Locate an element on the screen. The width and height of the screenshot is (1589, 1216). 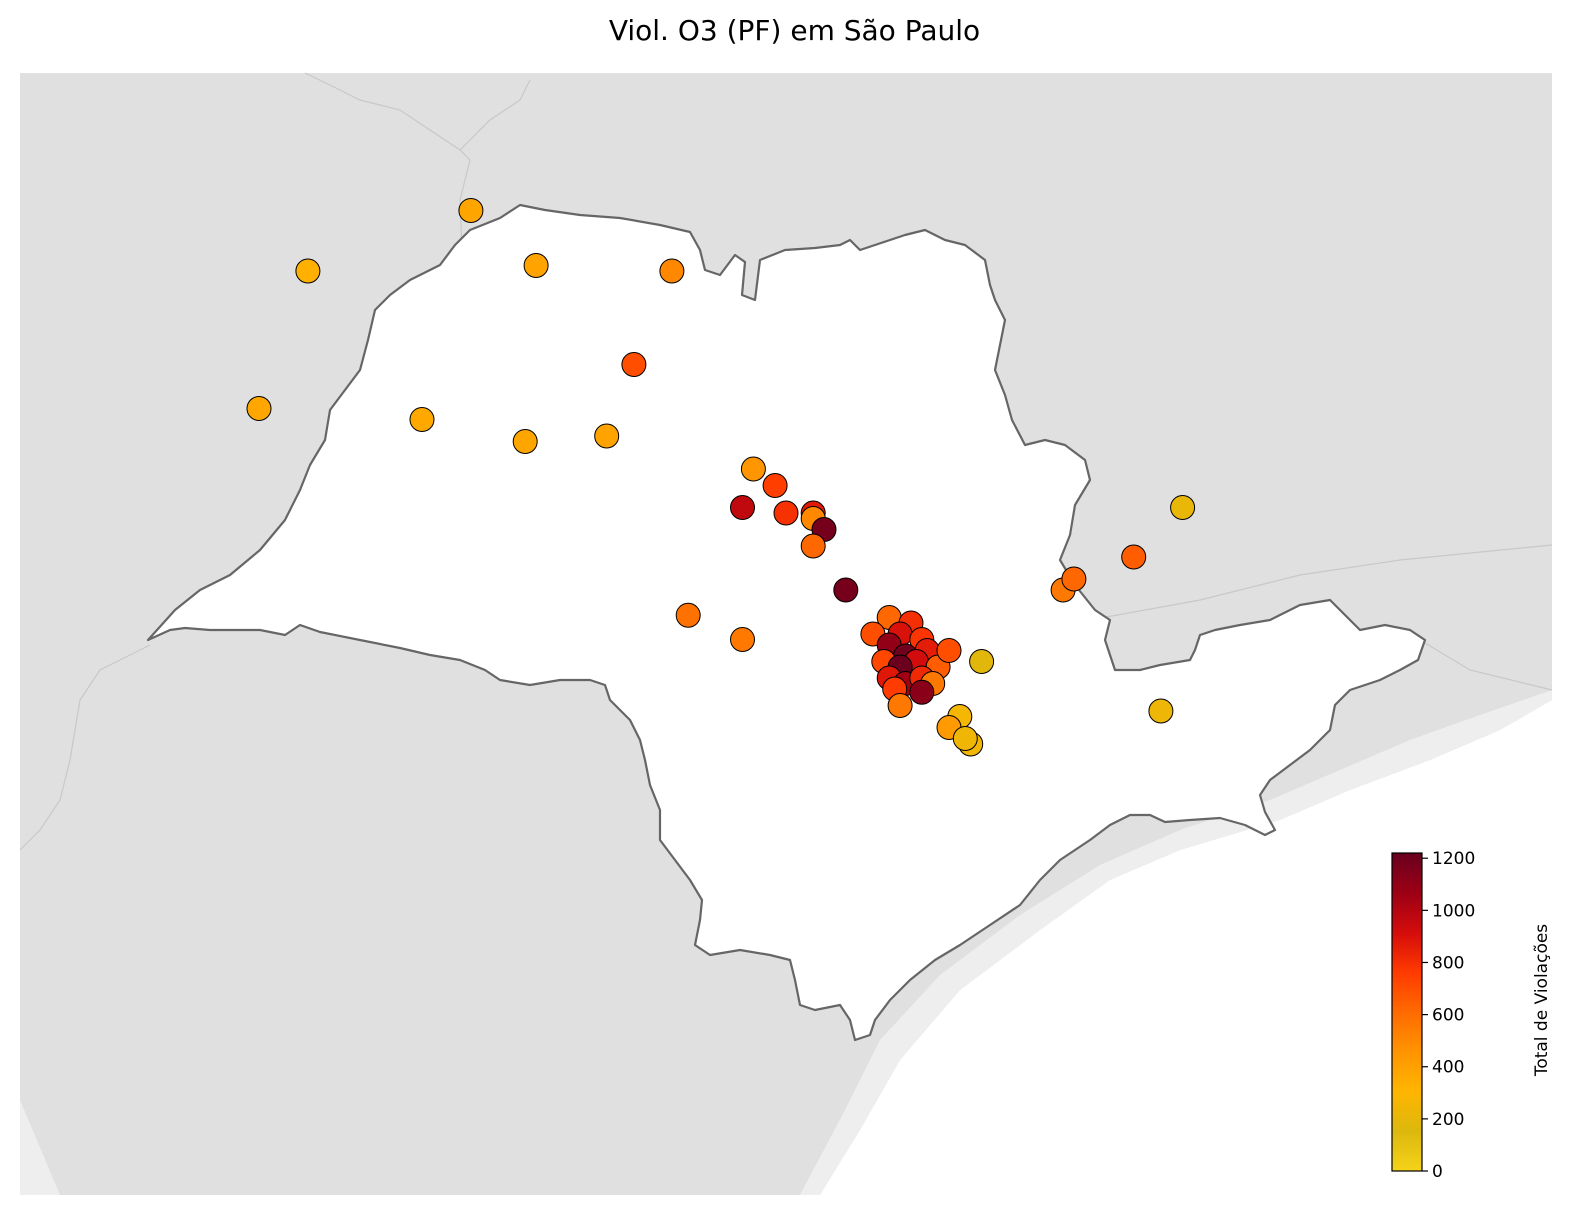
colorbar-tick-label: 800 is located at coordinates (1448, 963).